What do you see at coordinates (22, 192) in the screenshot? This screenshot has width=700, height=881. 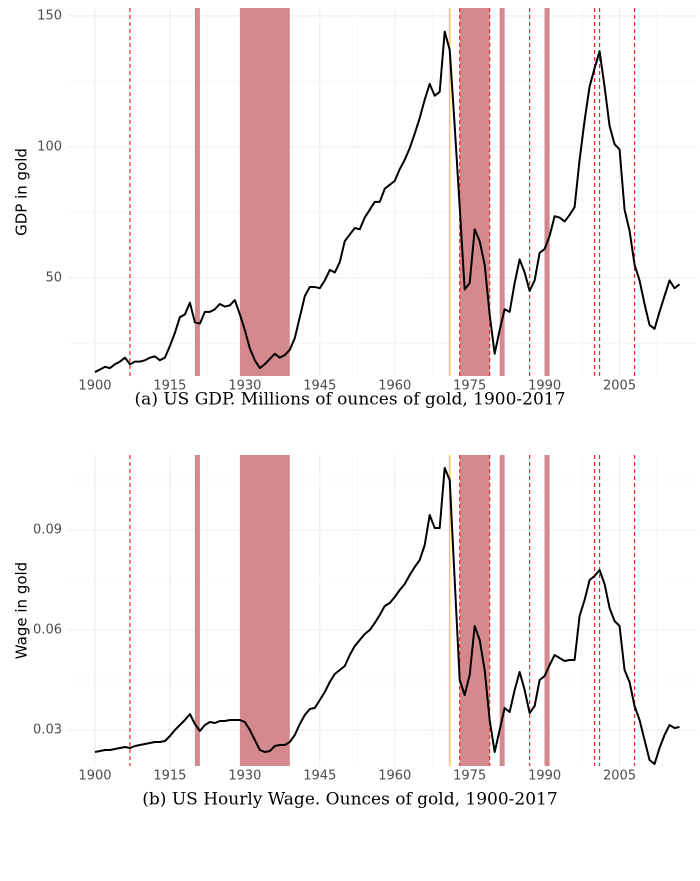 I see `y-axis-title: GDP in gold` at bounding box center [22, 192].